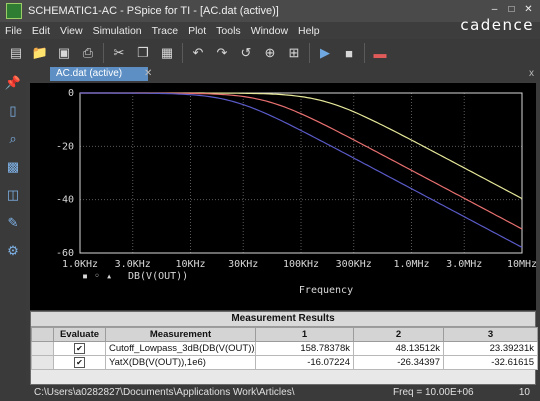 This screenshot has width=540, height=401. What do you see at coordinates (380, 53) in the screenshot?
I see `markers-icon: ▬` at bounding box center [380, 53].